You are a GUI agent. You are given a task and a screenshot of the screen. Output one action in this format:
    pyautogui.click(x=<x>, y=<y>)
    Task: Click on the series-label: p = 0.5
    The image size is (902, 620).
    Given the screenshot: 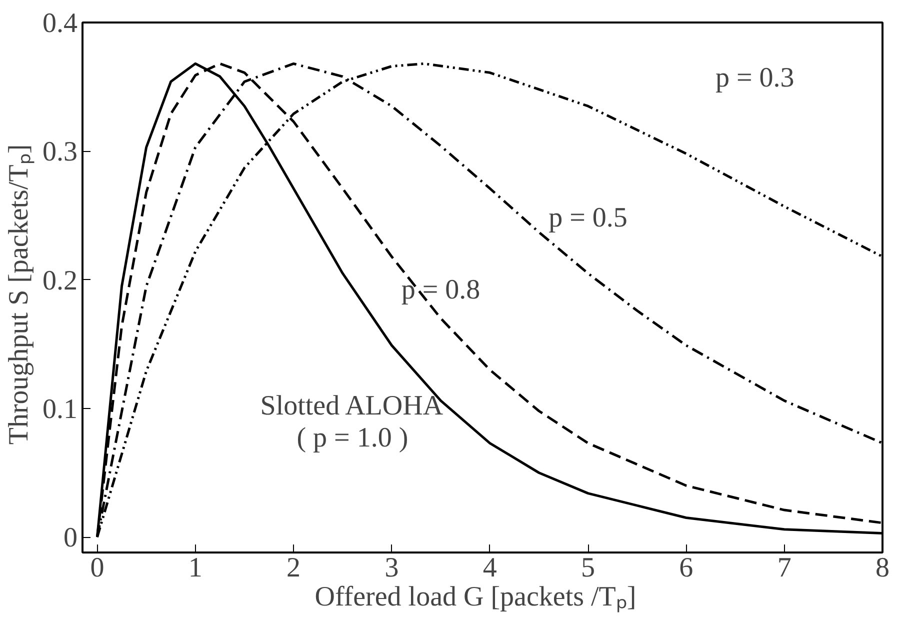 What is the action you would take?
    pyautogui.click(x=588, y=218)
    